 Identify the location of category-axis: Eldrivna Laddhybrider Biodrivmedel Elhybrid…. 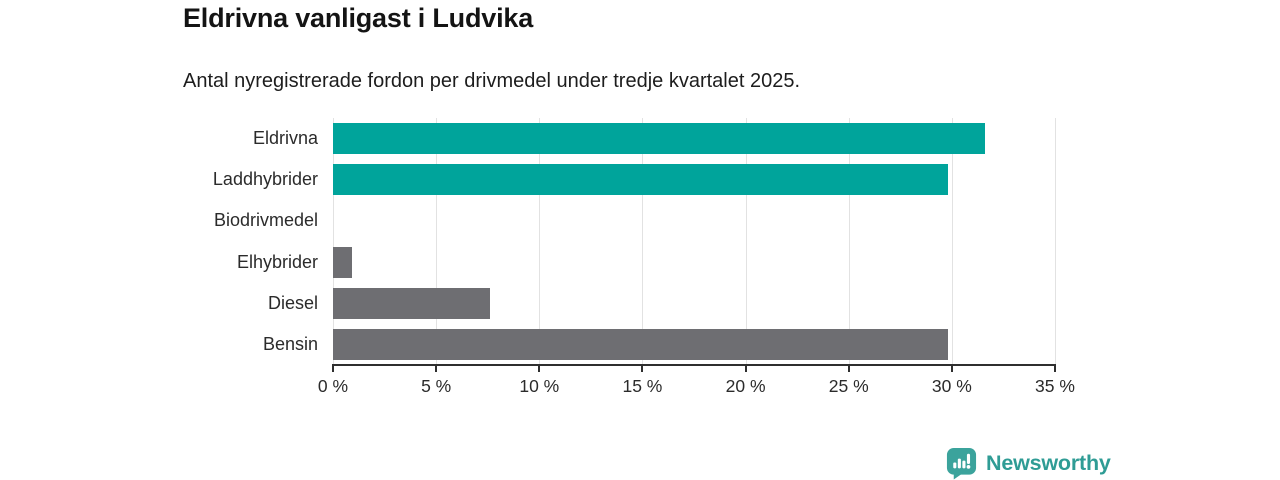
(159, 241).